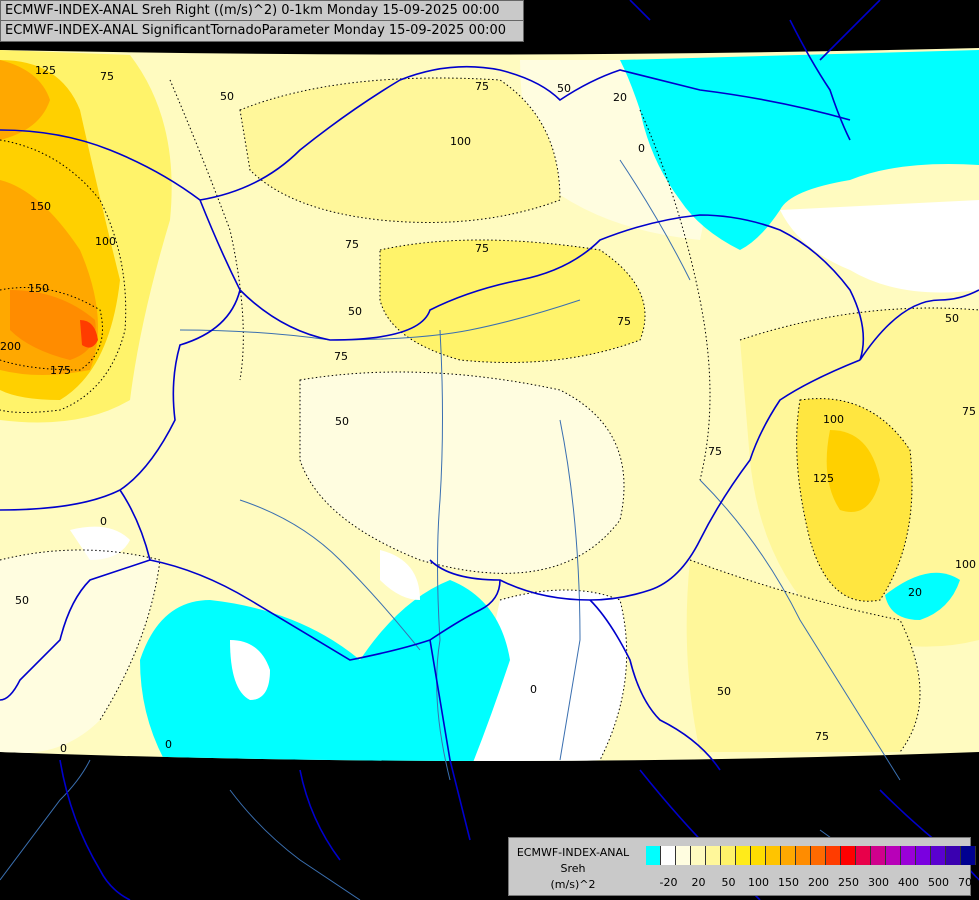  Describe the element at coordinates (848, 882) in the screenshot. I see `legend-tick-label: 250` at that location.